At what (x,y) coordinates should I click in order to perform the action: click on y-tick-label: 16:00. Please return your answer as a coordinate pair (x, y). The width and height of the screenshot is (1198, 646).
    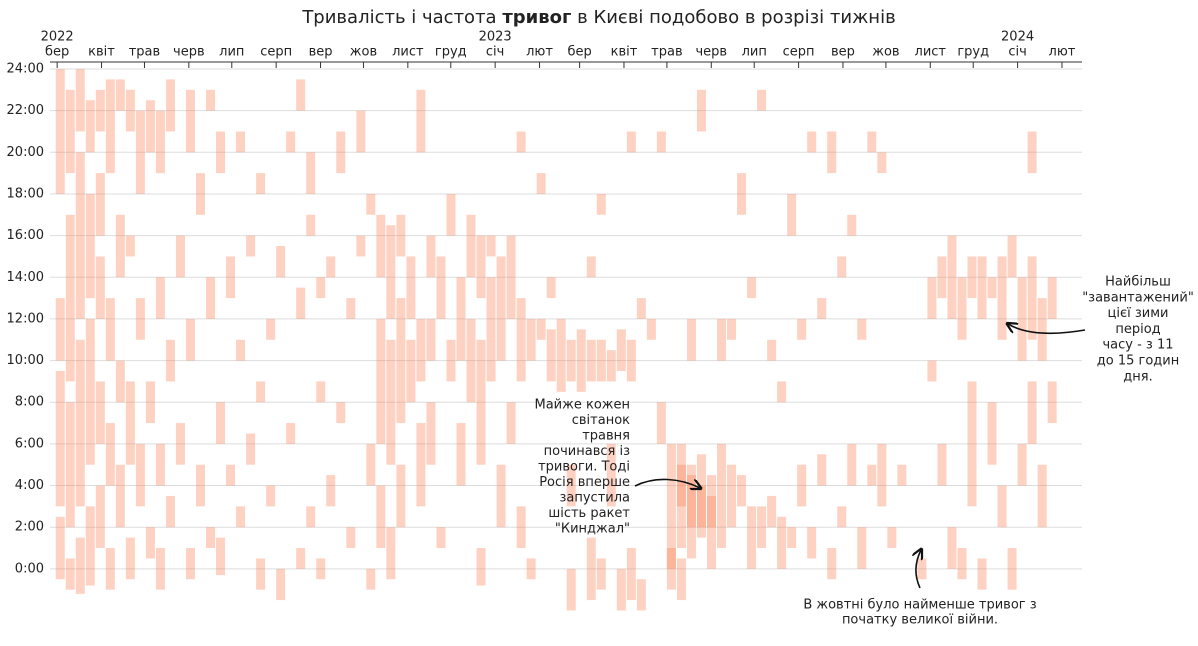
    Looking at the image, I should click on (25, 235).